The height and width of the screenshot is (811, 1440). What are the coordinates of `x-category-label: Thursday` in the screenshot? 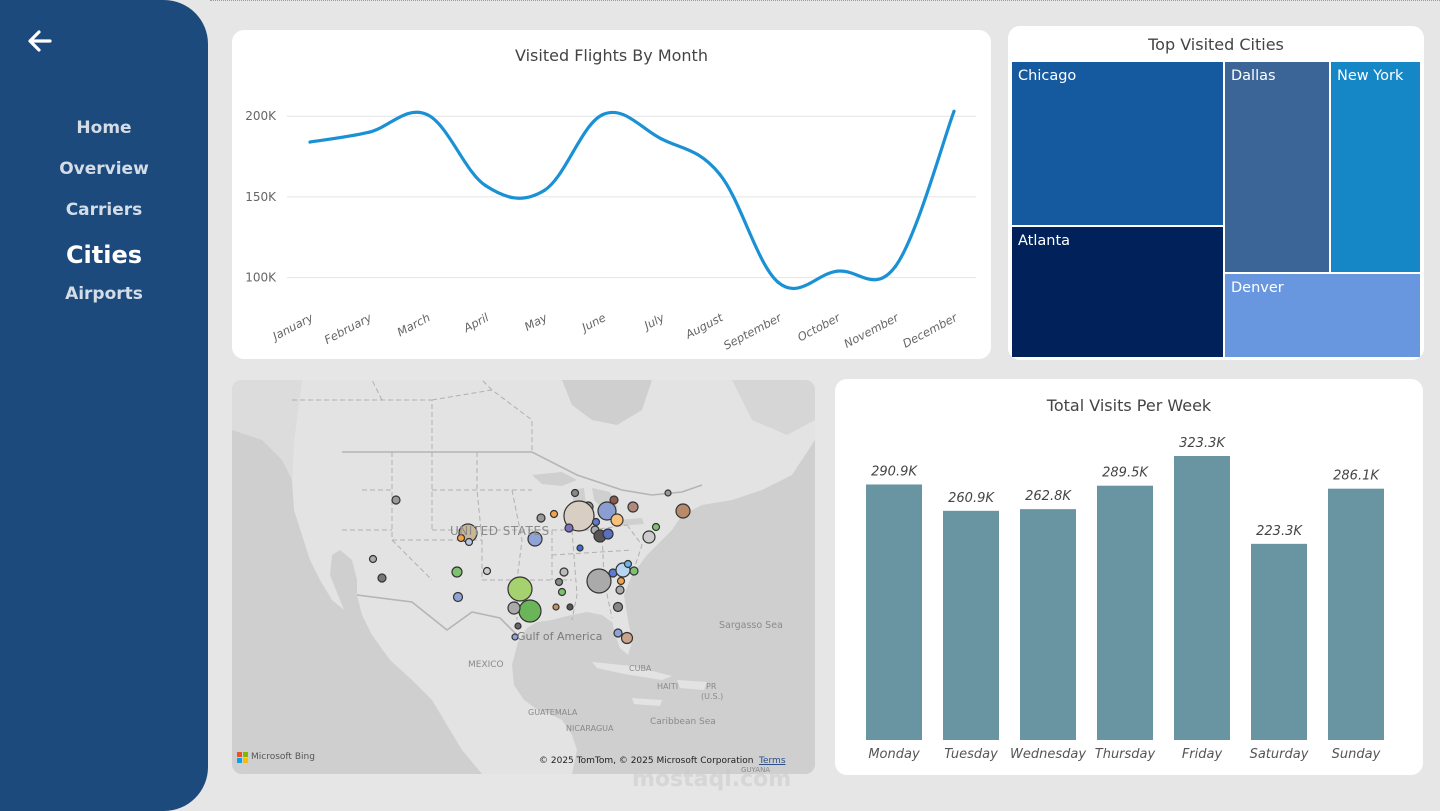 It's located at (1125, 754).